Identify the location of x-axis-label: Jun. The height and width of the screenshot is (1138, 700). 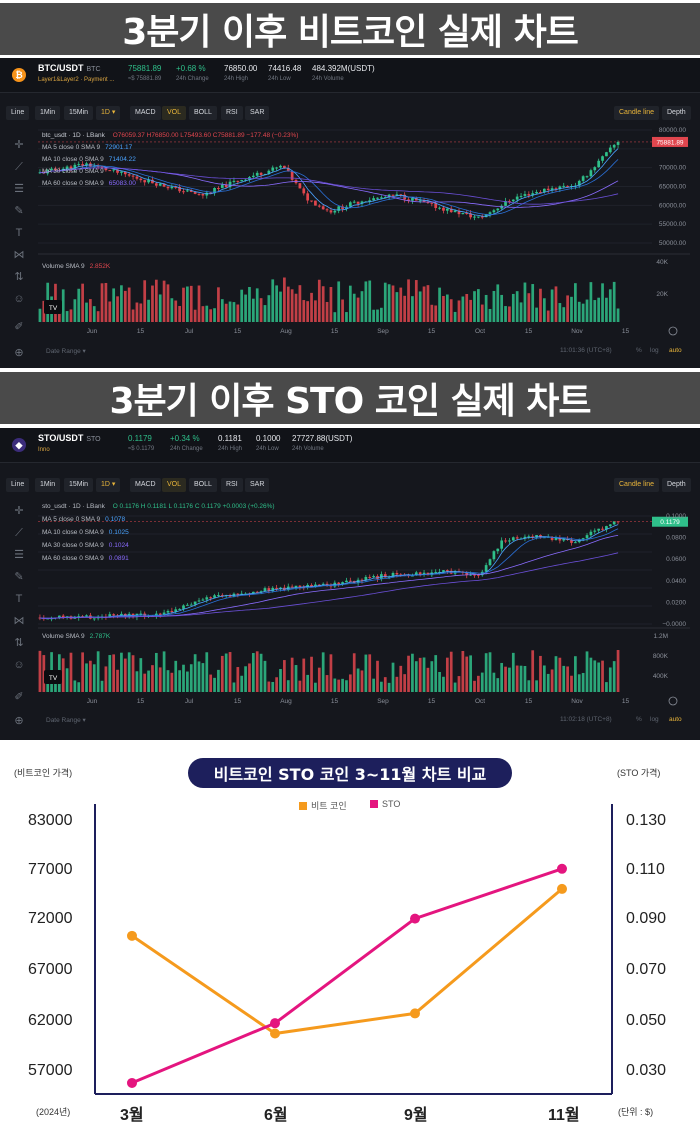
(92, 331).